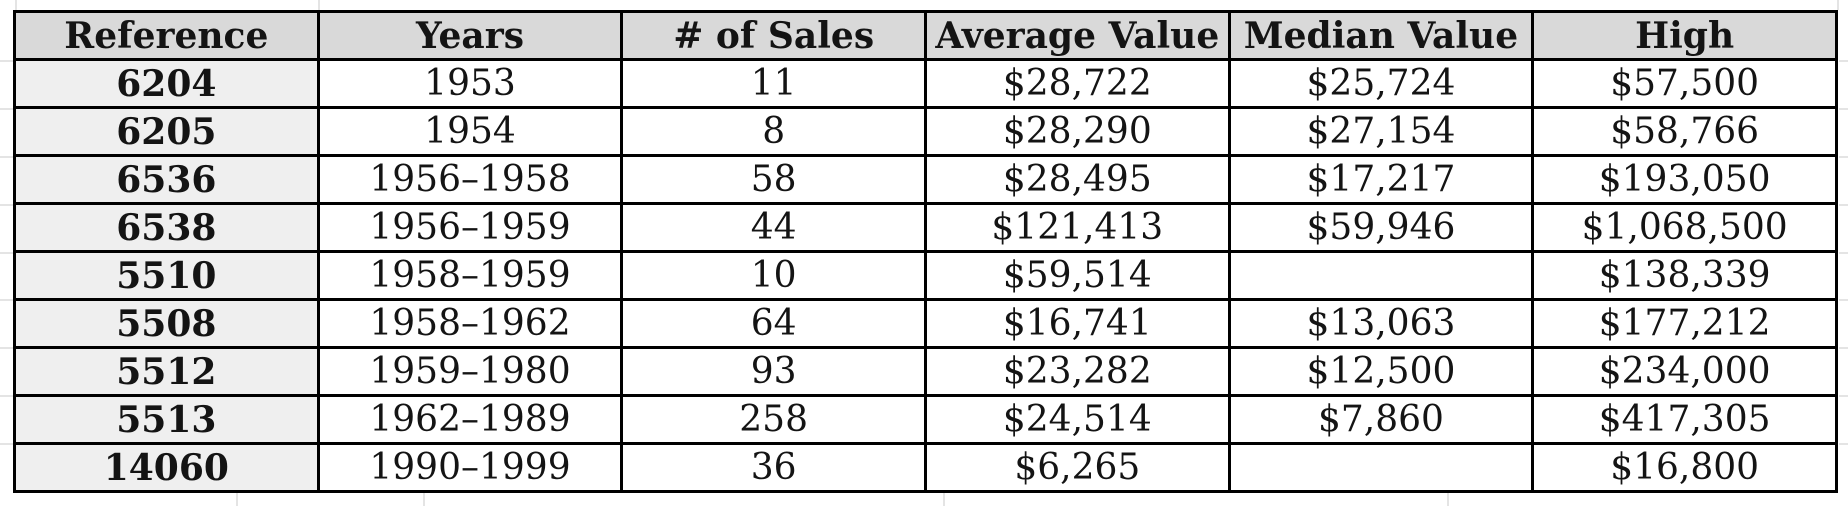  What do you see at coordinates (470, 83) in the screenshot?
I see `cell-years: 1953` at bounding box center [470, 83].